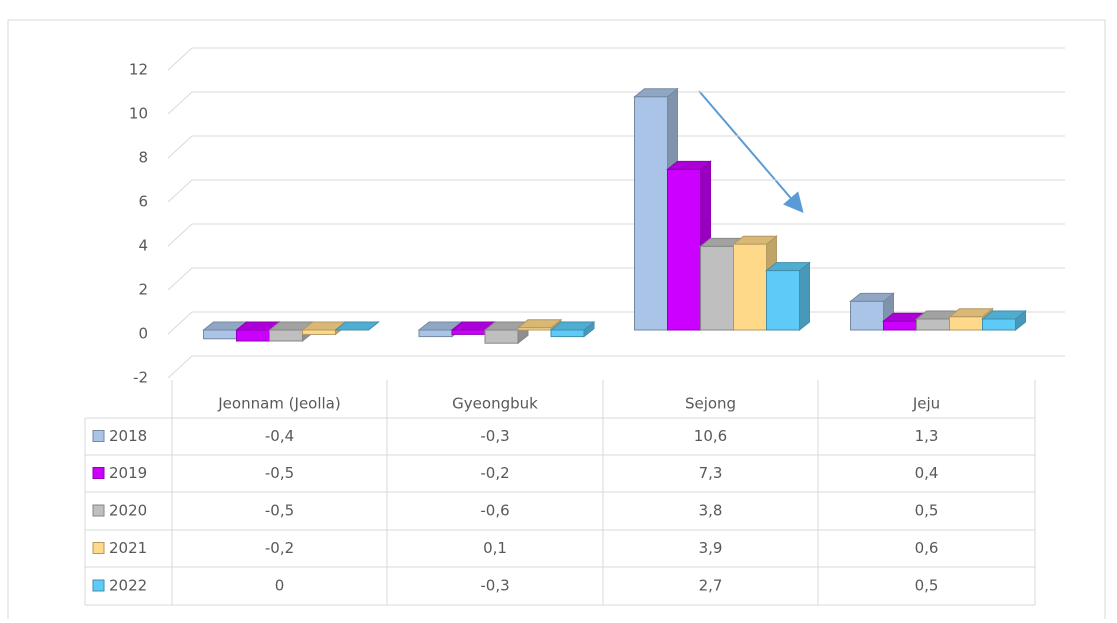  Describe the element at coordinates (926, 404) in the screenshot. I see `category-label: Jeju` at that location.